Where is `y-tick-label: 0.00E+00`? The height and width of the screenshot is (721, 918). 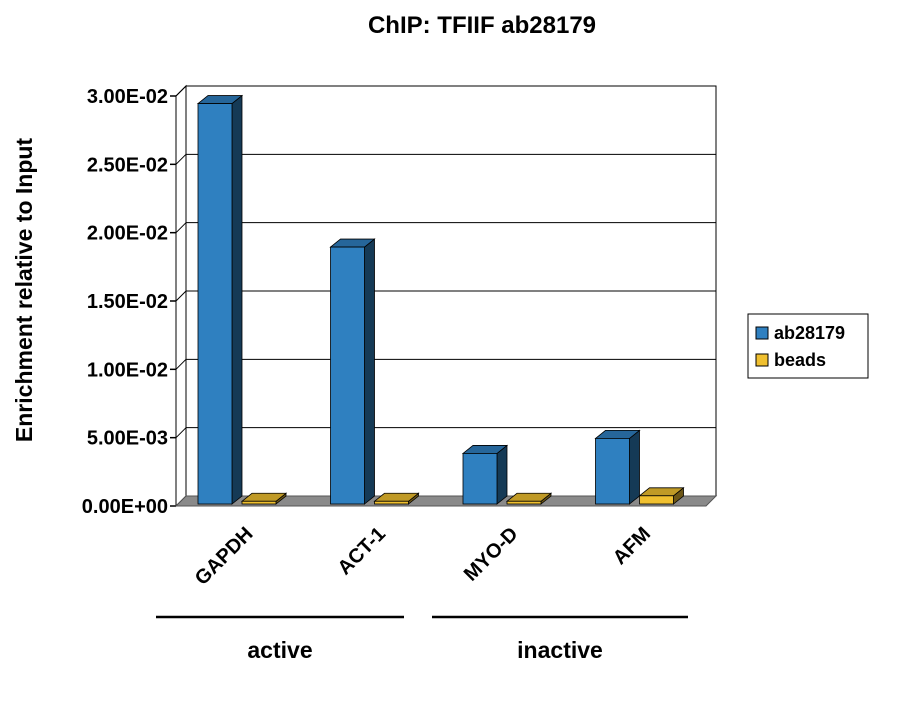 y-tick-label: 0.00E+00 is located at coordinates (125, 507).